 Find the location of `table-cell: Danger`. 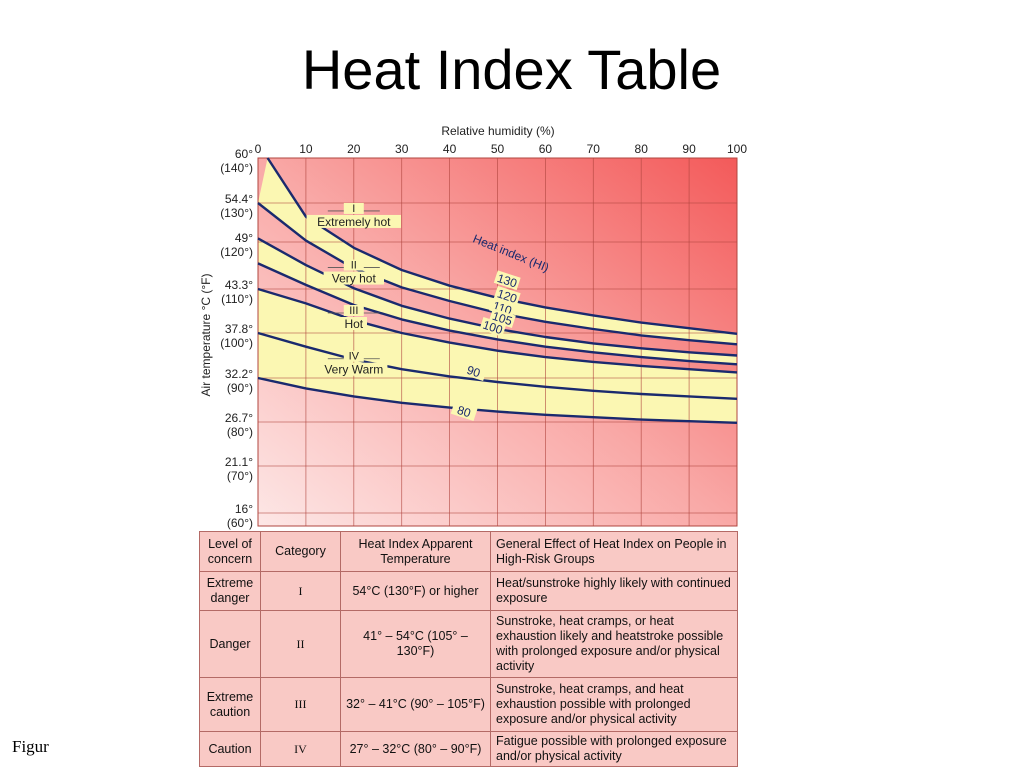

table-cell: Danger is located at coordinates (230, 644).